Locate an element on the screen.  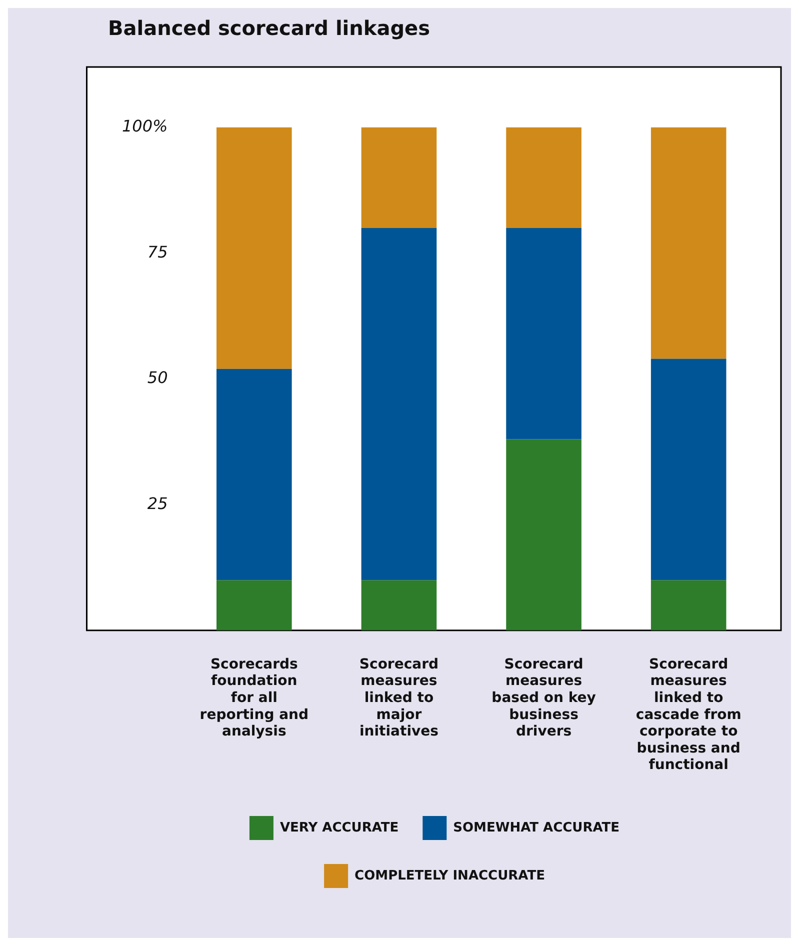
legend-label: COMPLETELY INACCURATE is located at coordinates (449, 876).